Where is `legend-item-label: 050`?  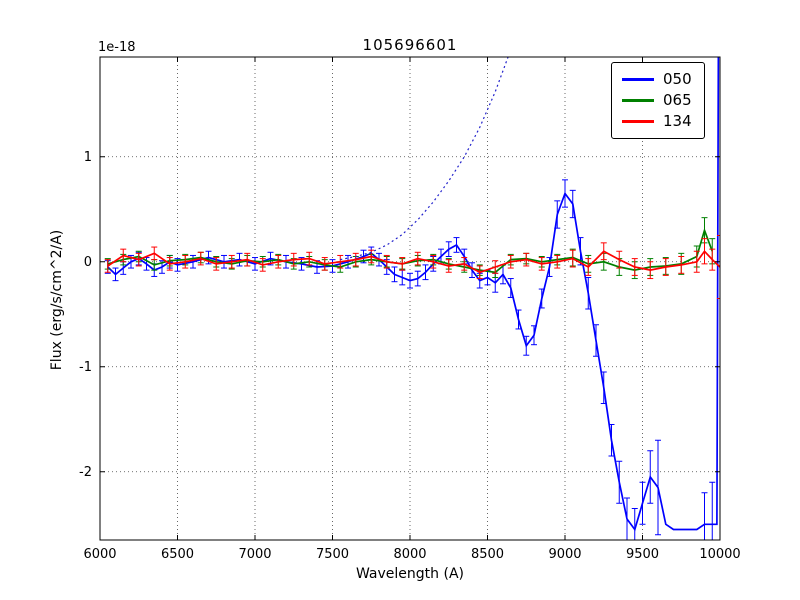
legend-item-label: 050 is located at coordinates (677, 79).